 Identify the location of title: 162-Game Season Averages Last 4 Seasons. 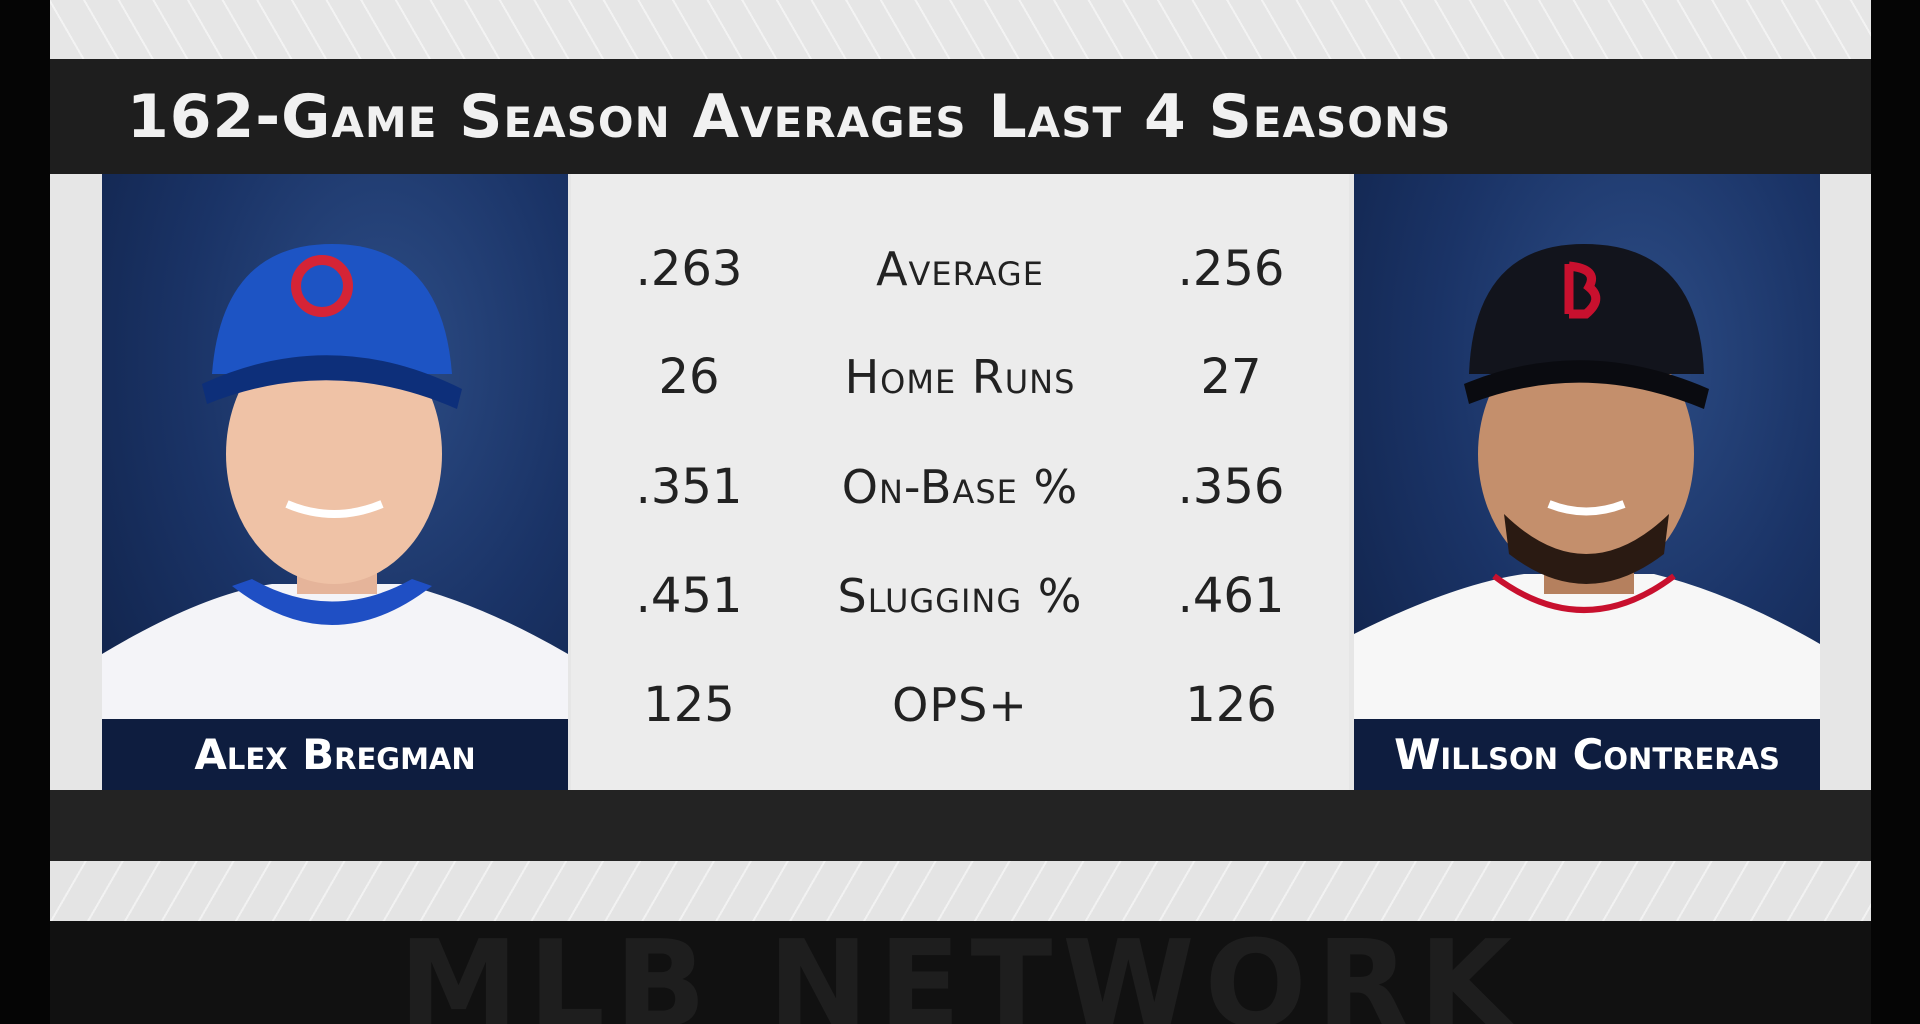
(789, 117).